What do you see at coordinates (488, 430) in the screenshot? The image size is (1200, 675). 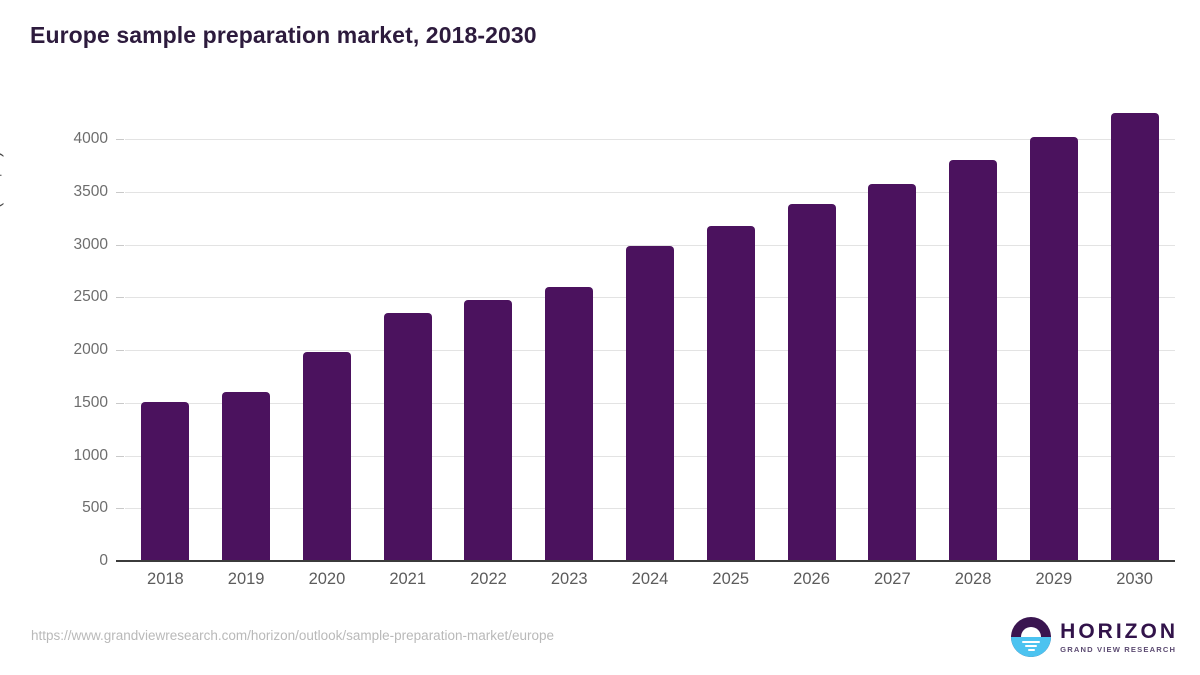 I see `bar-2022` at bounding box center [488, 430].